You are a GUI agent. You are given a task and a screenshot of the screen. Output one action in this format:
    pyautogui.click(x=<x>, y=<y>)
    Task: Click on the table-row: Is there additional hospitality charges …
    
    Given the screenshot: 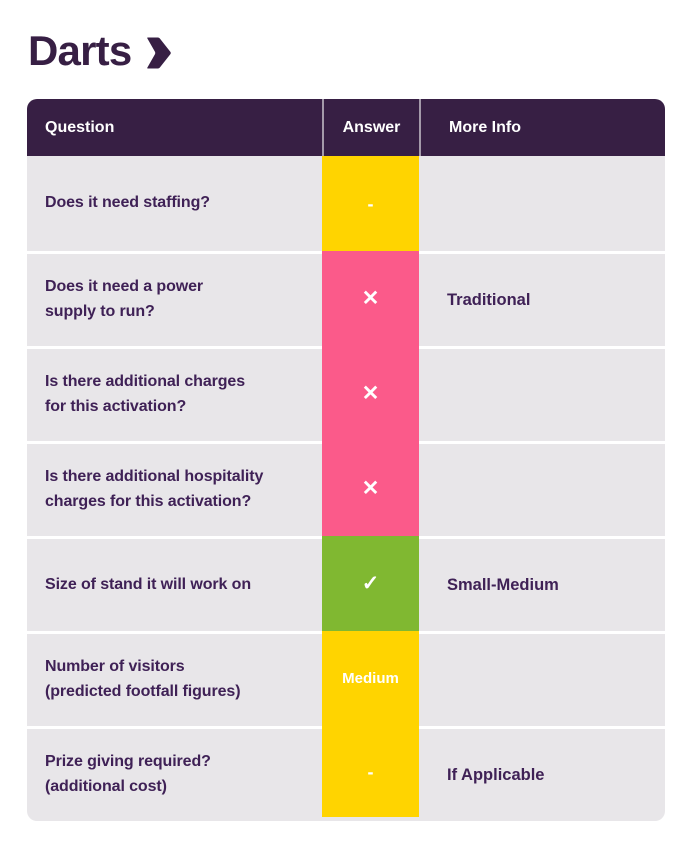 What is the action you would take?
    pyautogui.click(x=346, y=488)
    